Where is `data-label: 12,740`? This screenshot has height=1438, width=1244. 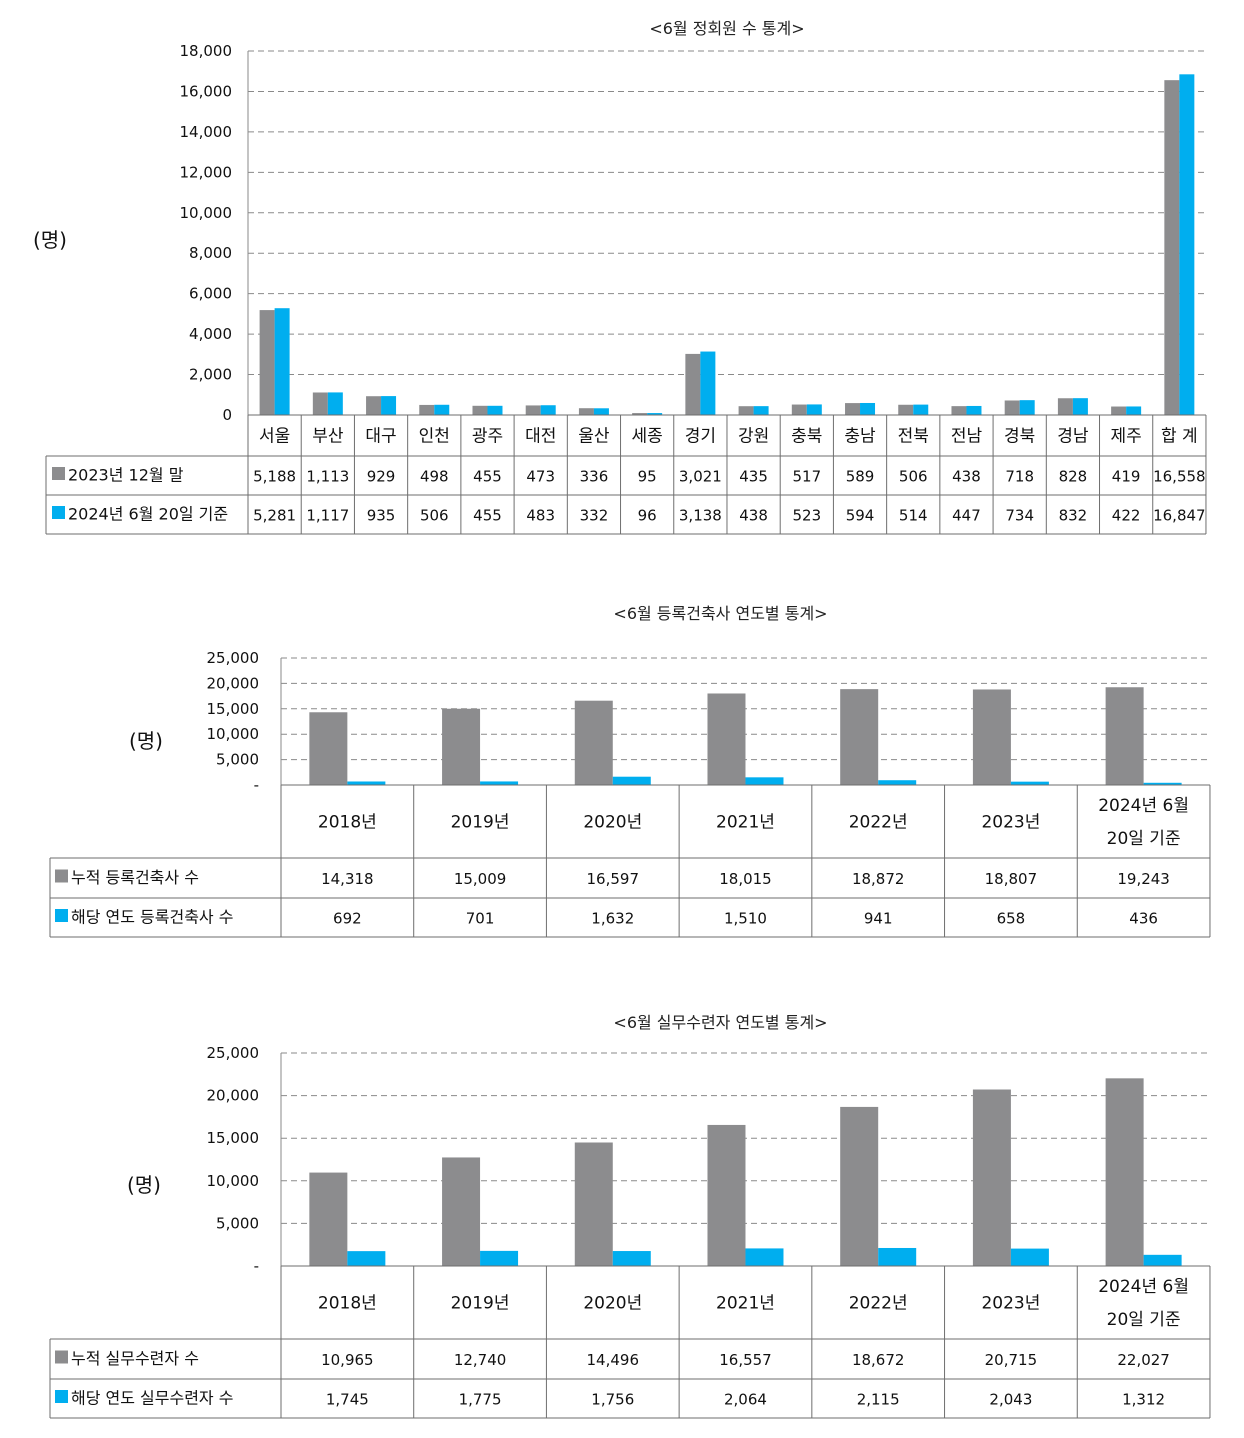
data-label: 12,740 is located at coordinates (480, 1360).